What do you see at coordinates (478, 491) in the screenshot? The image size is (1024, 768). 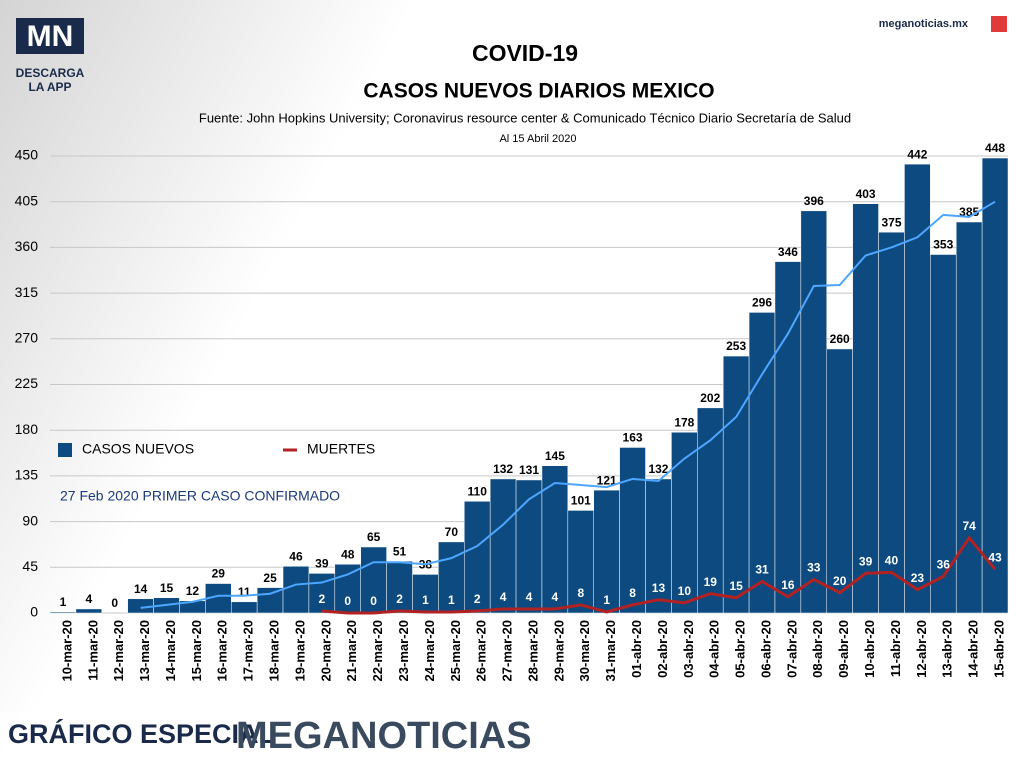 I see `bar-label: 110` at bounding box center [478, 491].